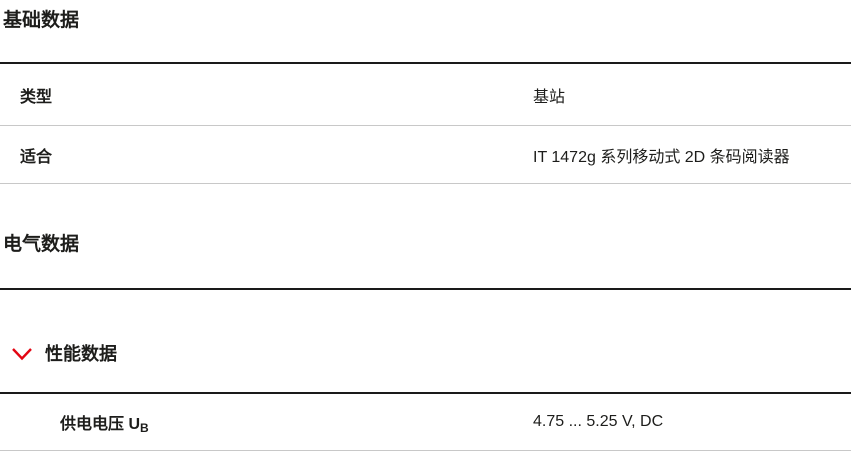  Describe the element at coordinates (144, 427) in the screenshot. I see `subscript-b: B` at that location.